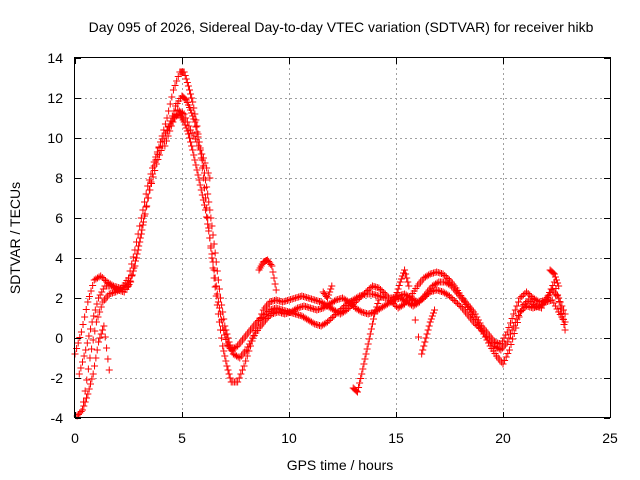  Describe the element at coordinates (59, 218) in the screenshot. I see `y-tick-label: 6` at that location.